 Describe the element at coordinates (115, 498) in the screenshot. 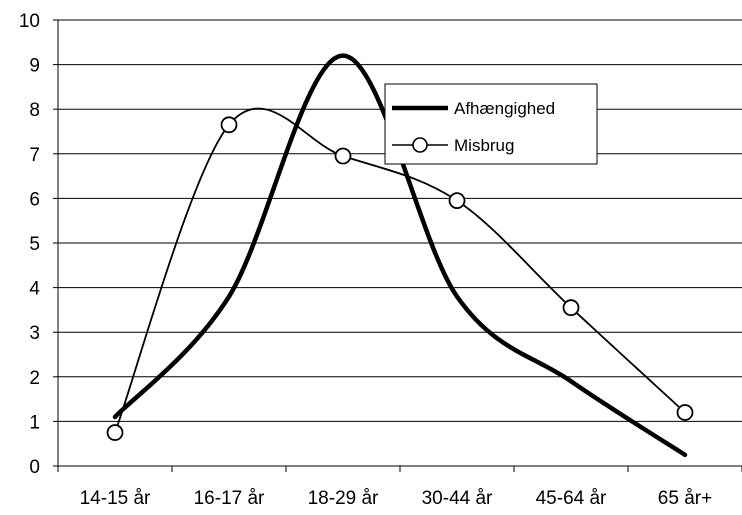

I see `x-tick-label: 14-15 år` at that location.